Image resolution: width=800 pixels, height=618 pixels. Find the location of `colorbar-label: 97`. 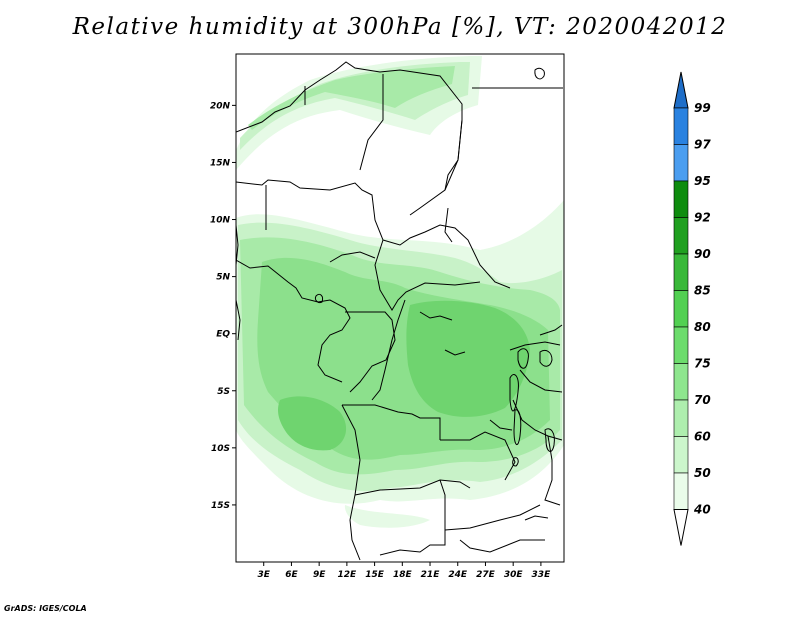

colorbar-label: 97 is located at coordinates (702, 145).